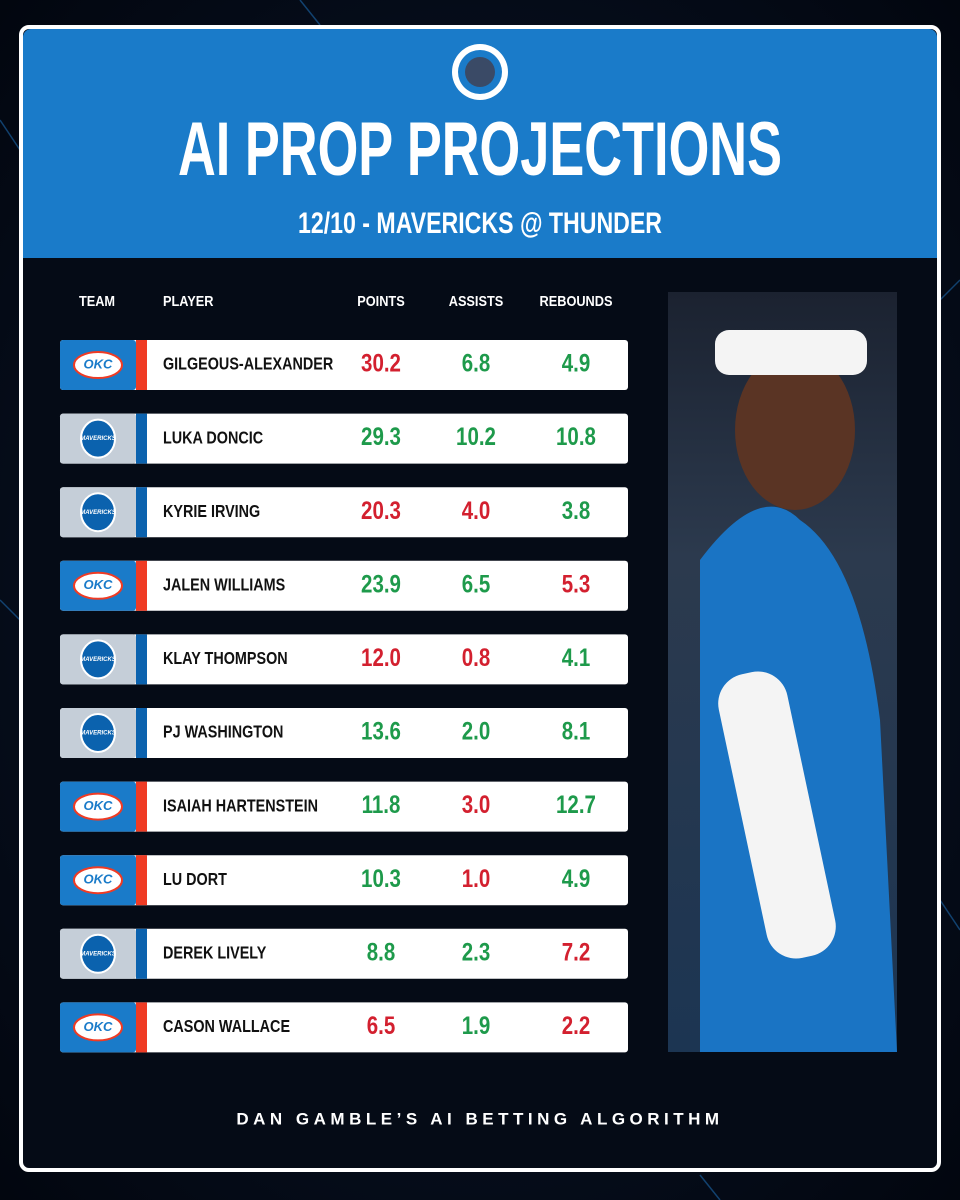  I want to click on stat-value: 4.1, so click(576, 657).